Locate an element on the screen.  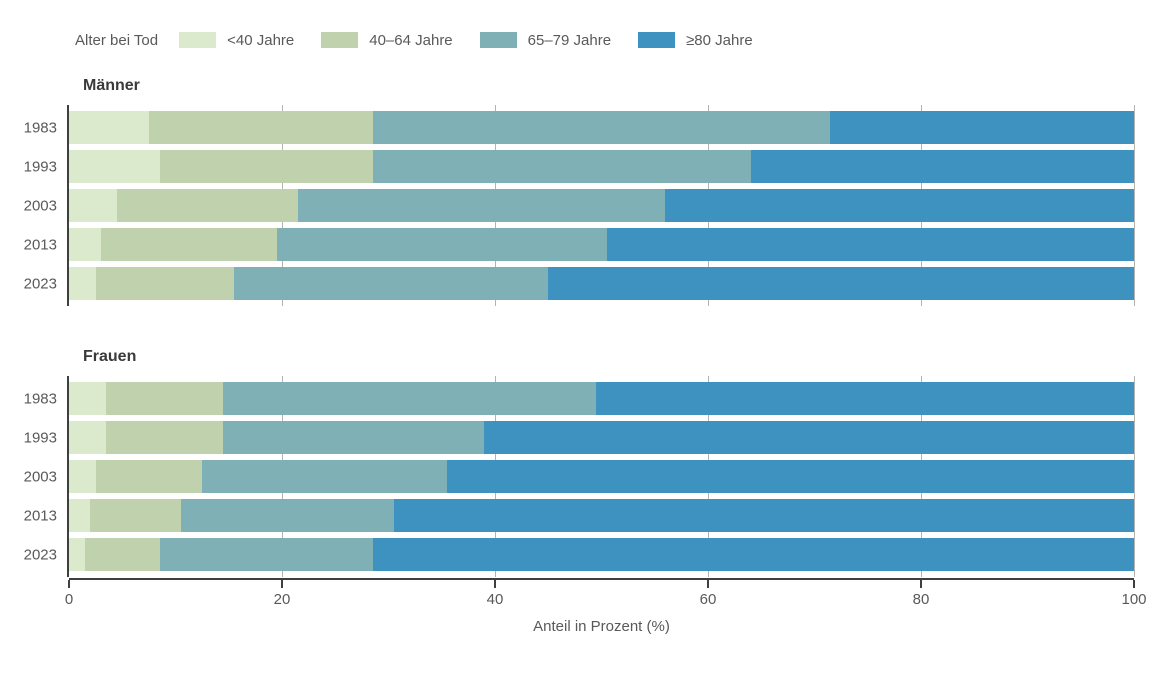
axis-tick-label: 100 is located at coordinates (1134, 599).